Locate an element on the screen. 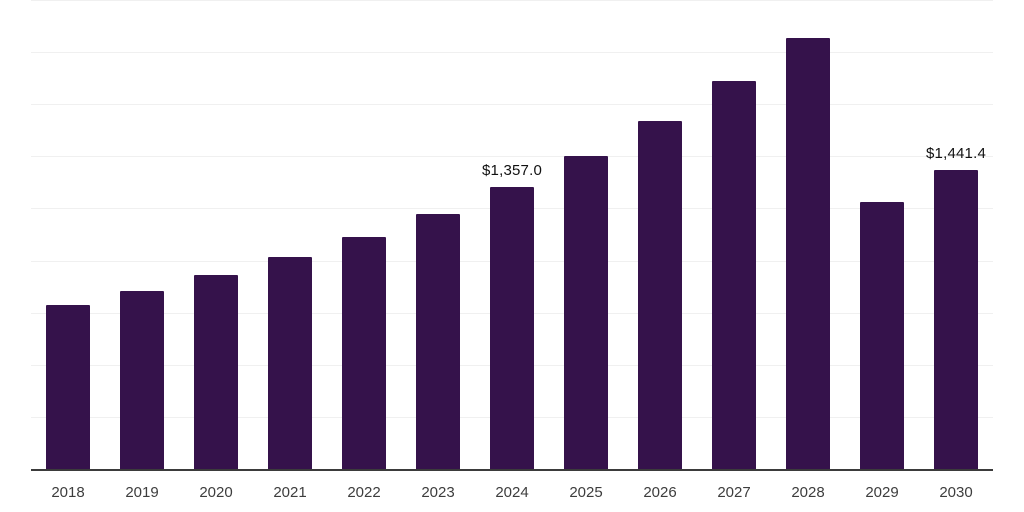  x-tick-label-2020: 2020 is located at coordinates (216, 492).